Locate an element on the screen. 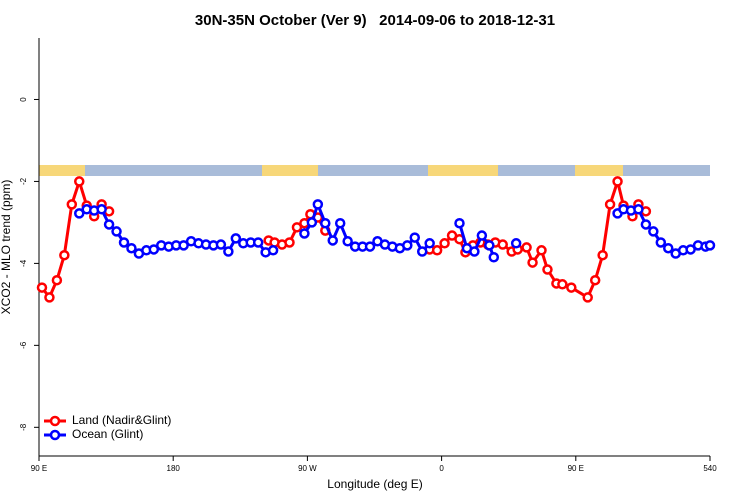 The image size is (750, 500). y-tick-label: -4 is located at coordinates (23, 263).